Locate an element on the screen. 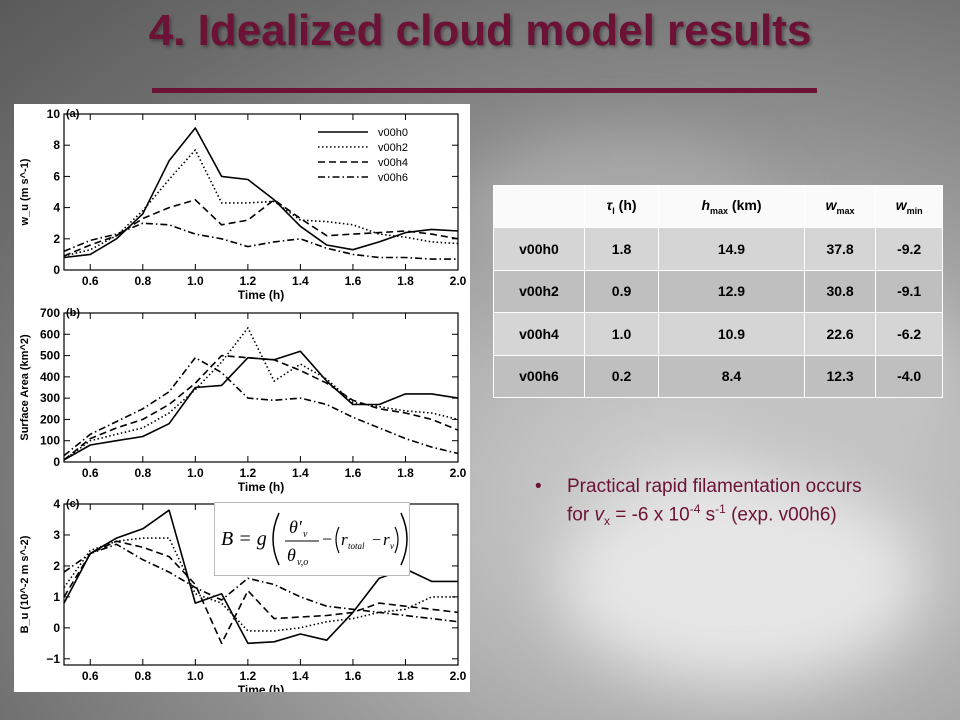 The height and width of the screenshot is (720, 960). eq-inner-left-paren is located at coordinates (337, 540).